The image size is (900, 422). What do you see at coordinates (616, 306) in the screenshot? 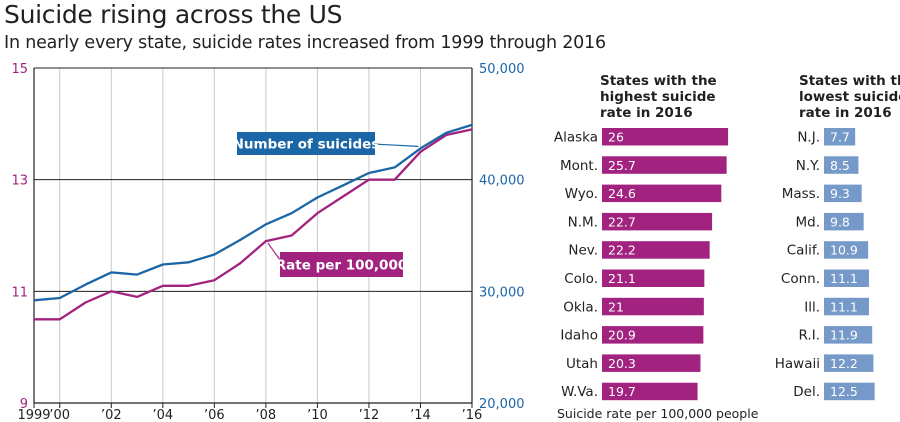
I see `bar-value-label: 21` at bounding box center [616, 306].